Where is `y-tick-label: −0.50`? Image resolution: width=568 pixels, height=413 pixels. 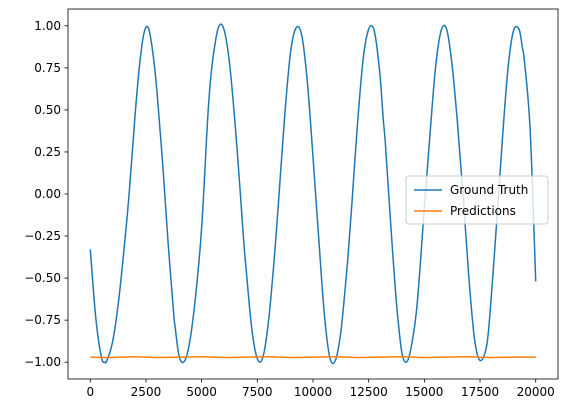
y-tick-label: −0.50 is located at coordinates (42, 278).